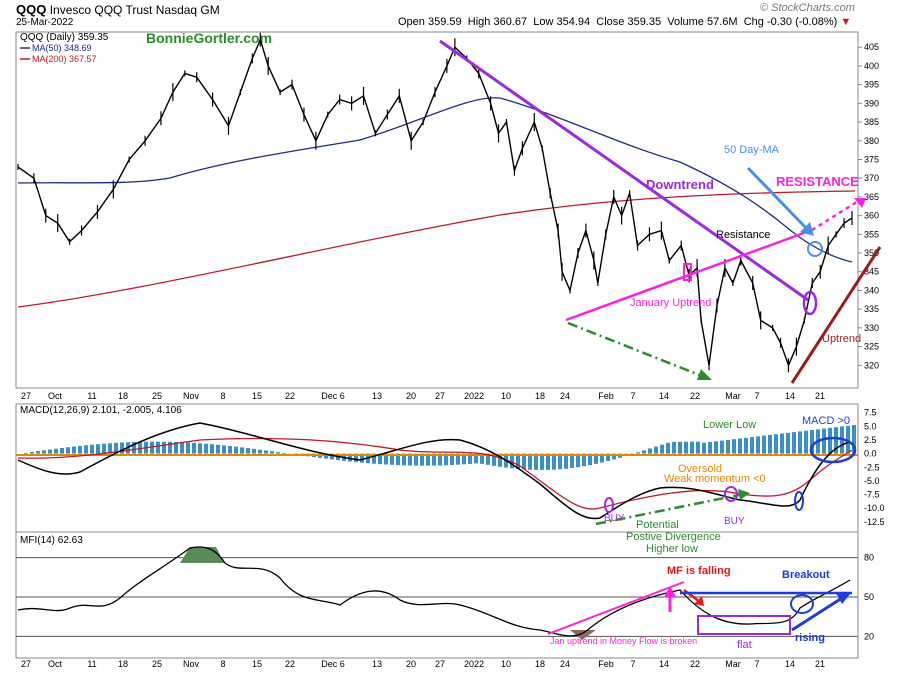 The image size is (900, 673). What do you see at coordinates (874, 508) in the screenshot?
I see `macd-ytick-label: -10.0` at bounding box center [874, 508].